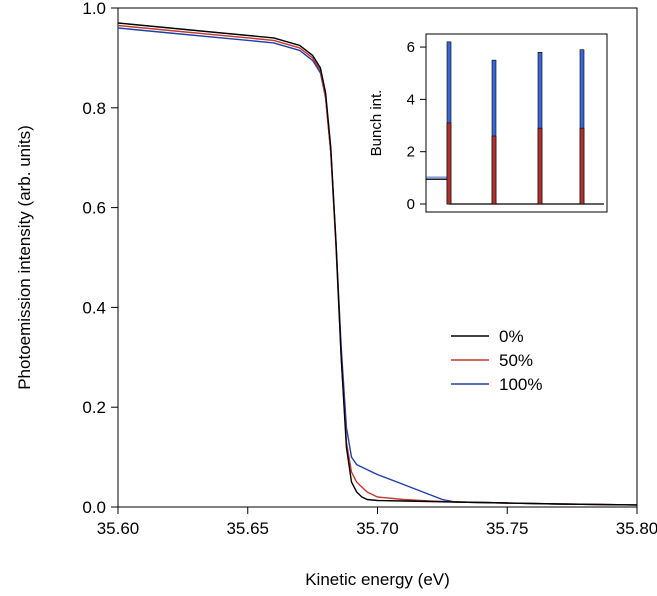  Describe the element at coordinates (94, 208) in the screenshot. I see `y-tick-label: 0.6` at that location.